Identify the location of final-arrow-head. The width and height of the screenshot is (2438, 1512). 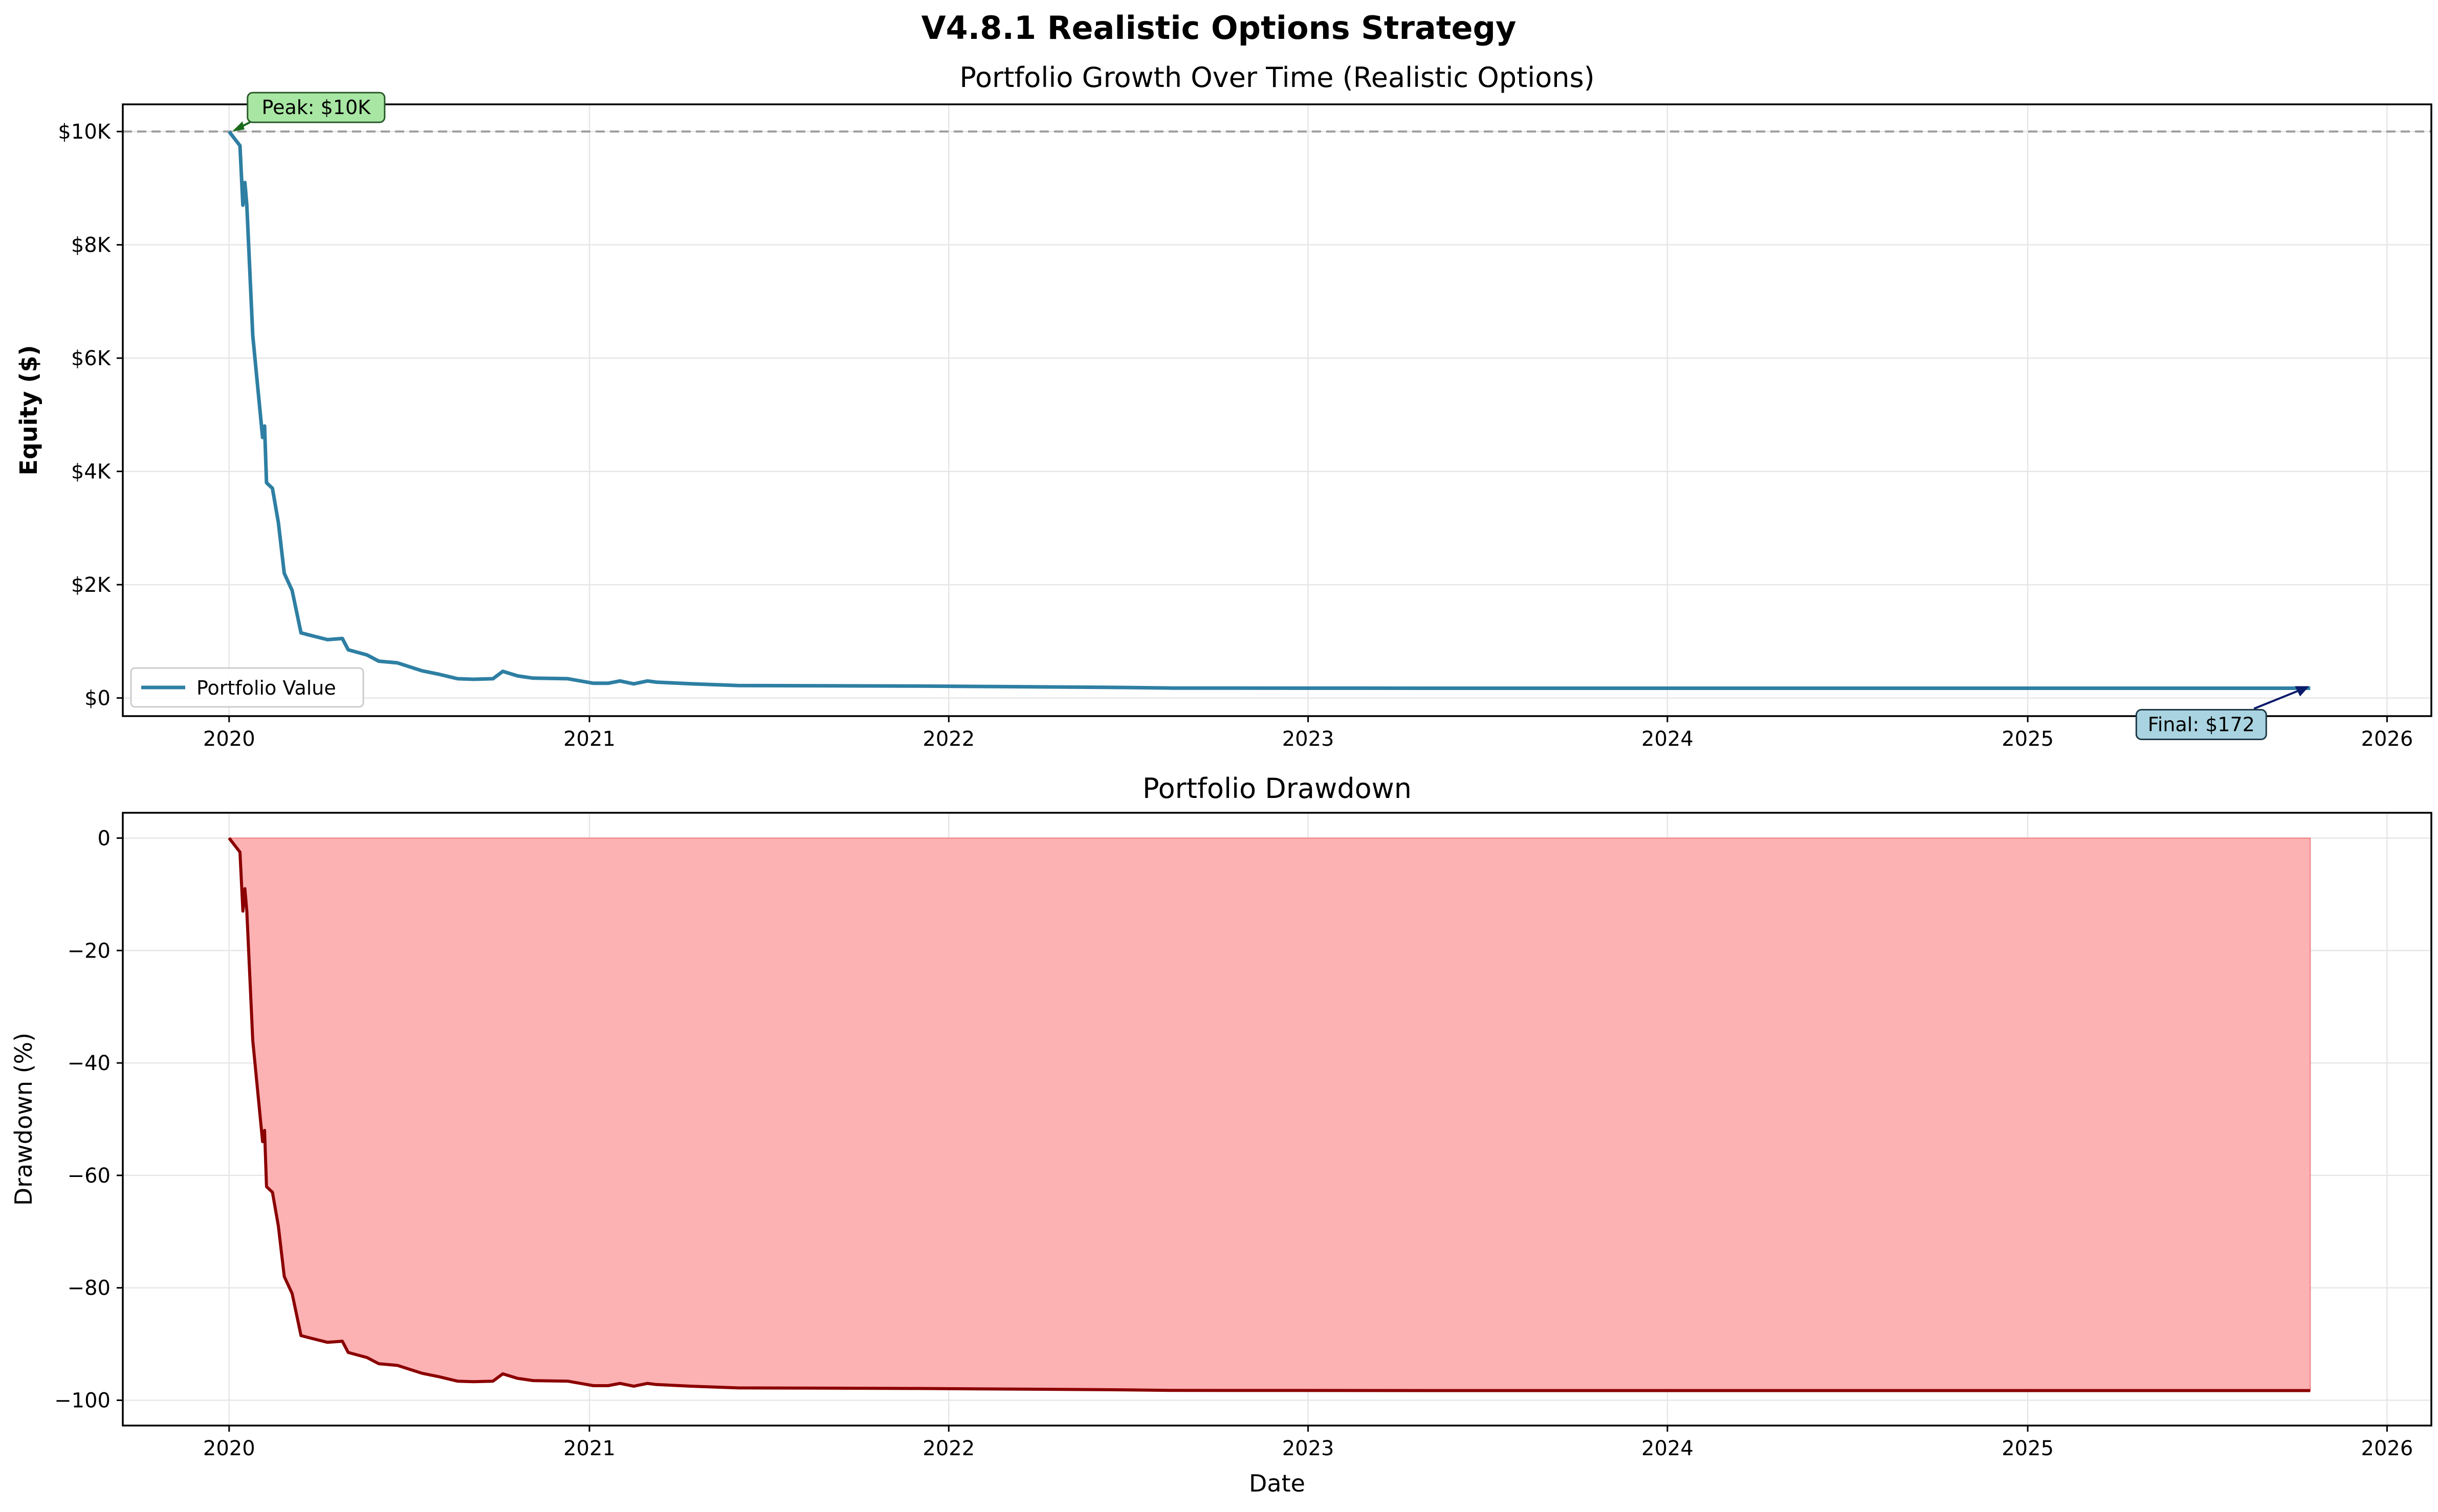
(2302, 691).